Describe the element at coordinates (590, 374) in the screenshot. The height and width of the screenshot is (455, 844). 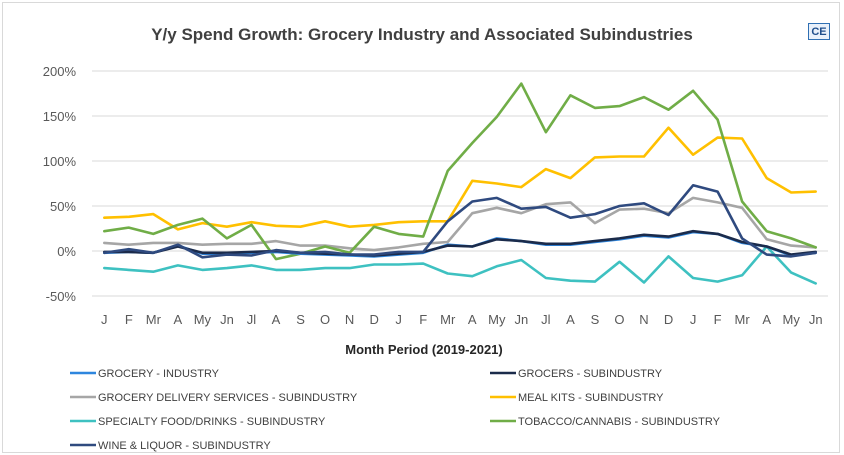
I see `legend-label: GROCERS - SUBINDUSTRY` at that location.